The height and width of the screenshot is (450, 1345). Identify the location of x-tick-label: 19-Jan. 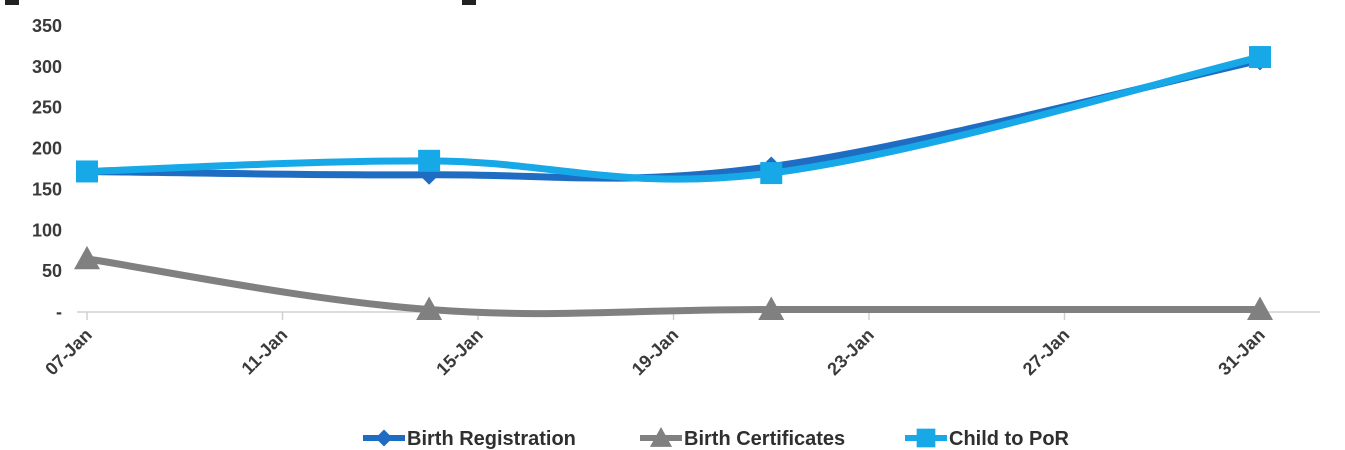
(655, 352).